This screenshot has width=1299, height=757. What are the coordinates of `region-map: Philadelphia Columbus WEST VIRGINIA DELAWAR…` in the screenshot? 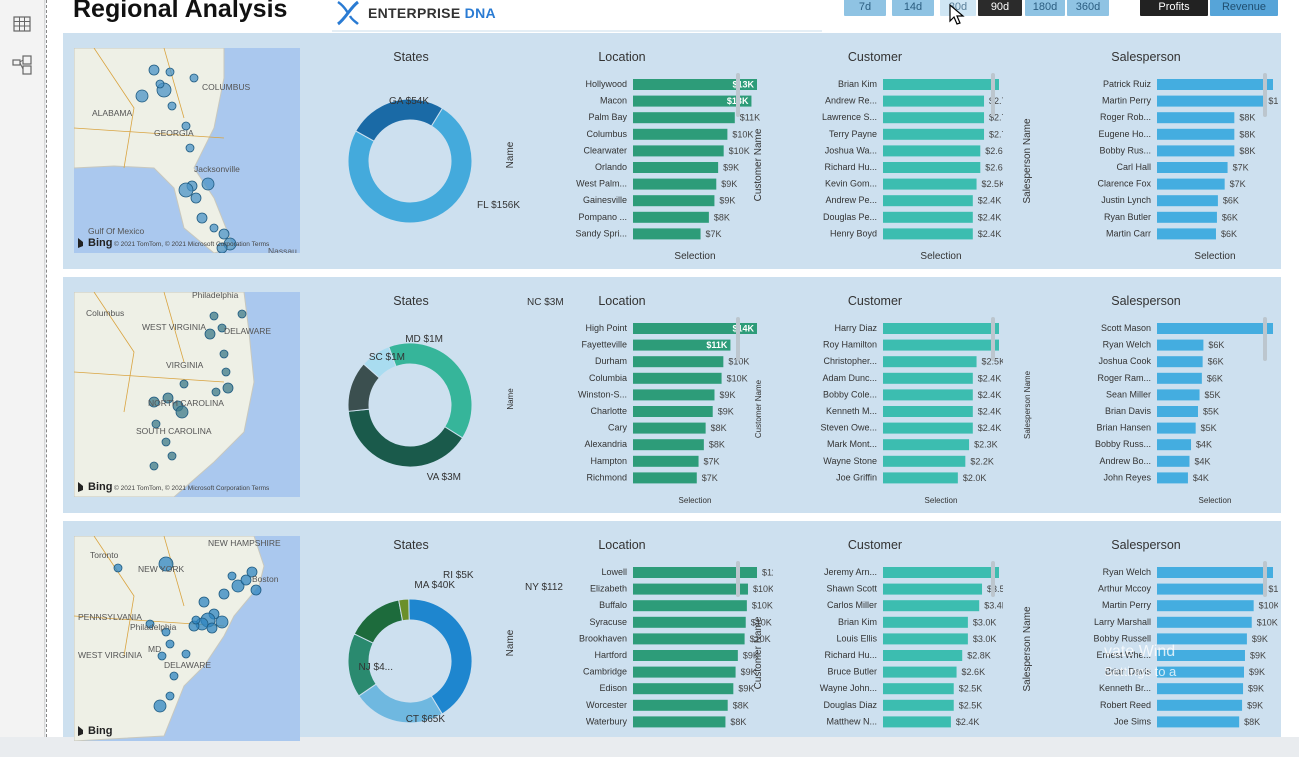 It's located at (187, 394).